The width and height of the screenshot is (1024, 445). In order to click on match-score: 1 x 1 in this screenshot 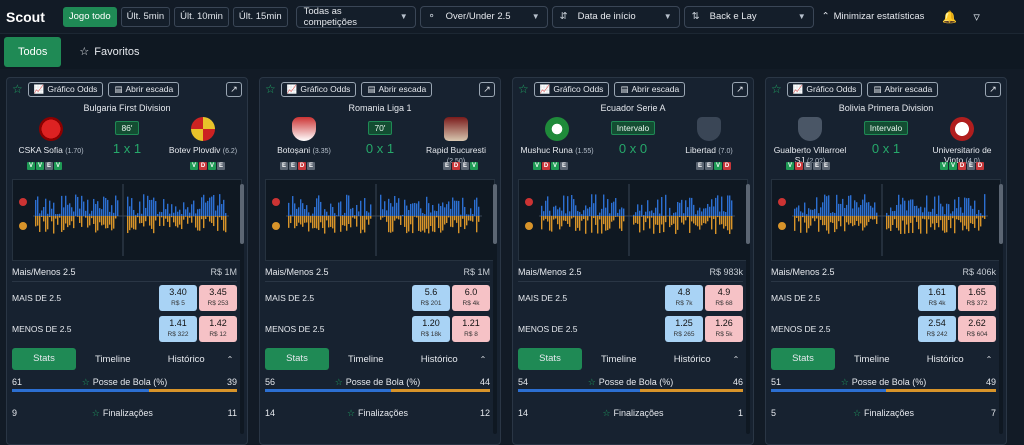, I will do `click(127, 148)`.